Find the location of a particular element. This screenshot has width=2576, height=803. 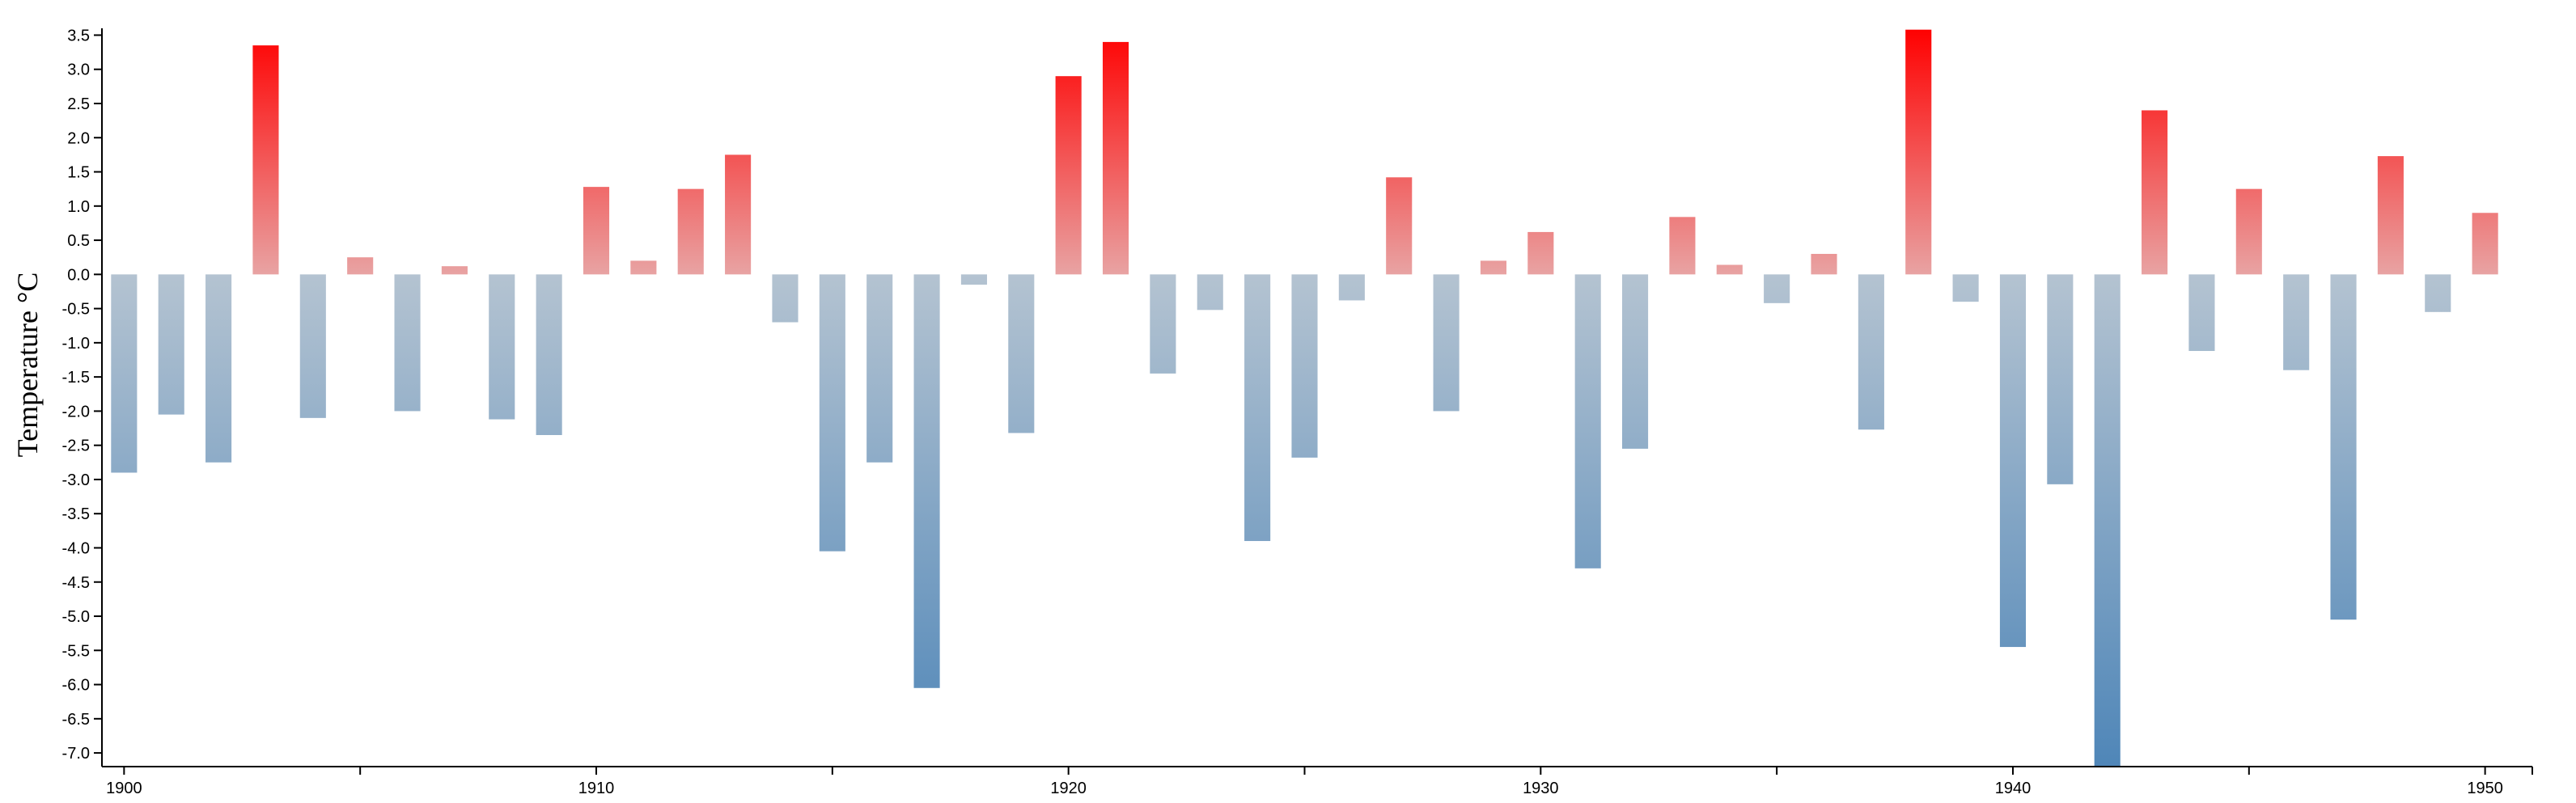

bar-1908 is located at coordinates (502, 347).